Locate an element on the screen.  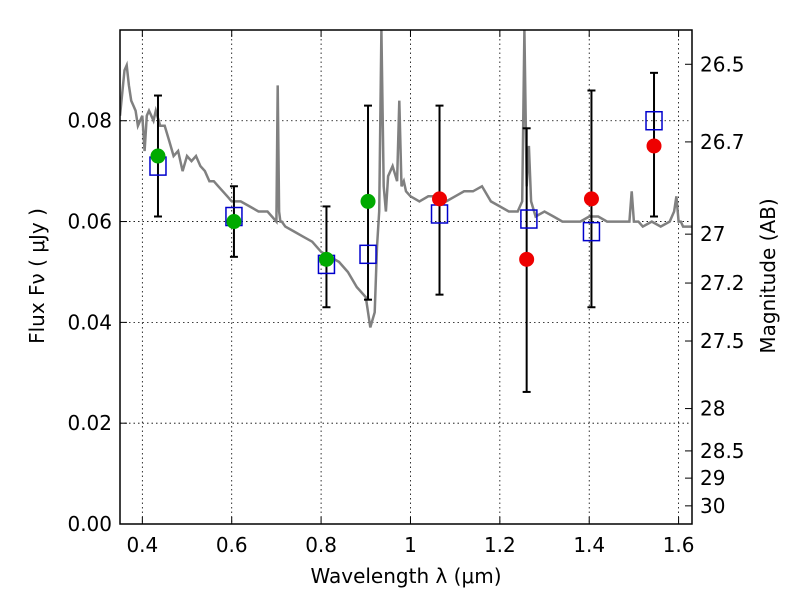
y-axis-label: Flux Fν ( μJy ) is located at coordinates (37, 276).